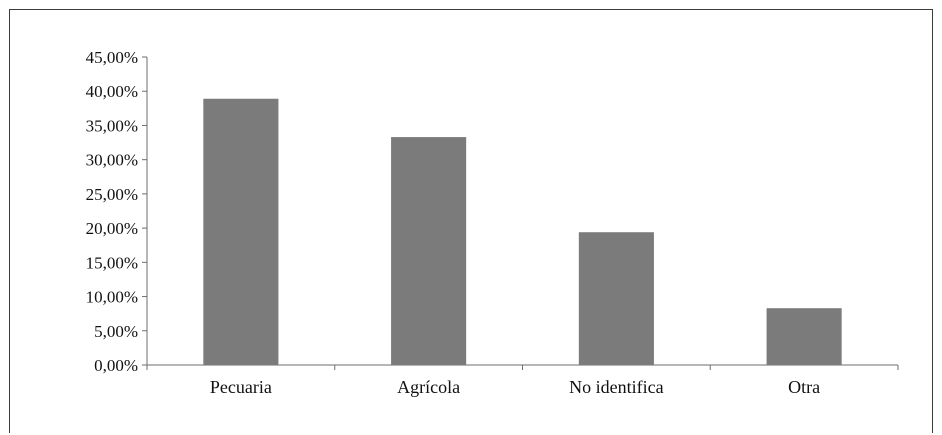 The height and width of the screenshot is (435, 942). I want to click on y-tick-label: 25,00%, so click(112, 194).